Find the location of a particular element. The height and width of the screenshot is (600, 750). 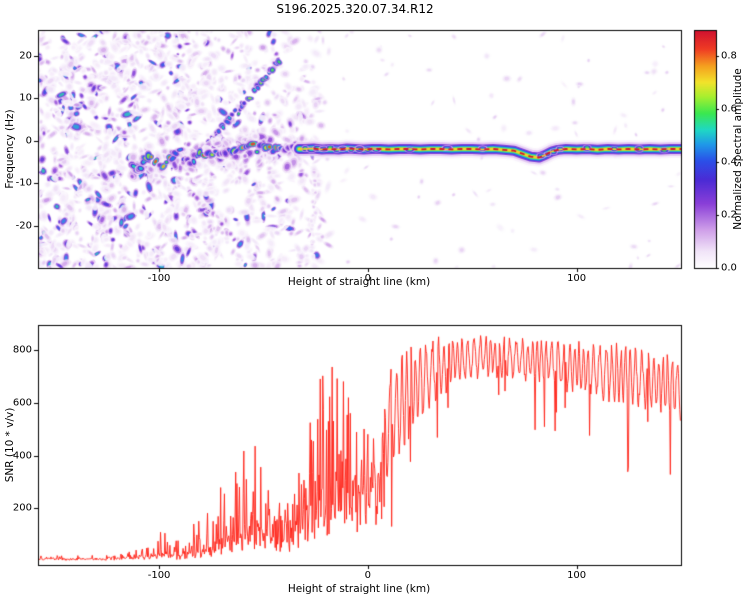

height-tick-label-bottom: 100 is located at coordinates (577, 575).